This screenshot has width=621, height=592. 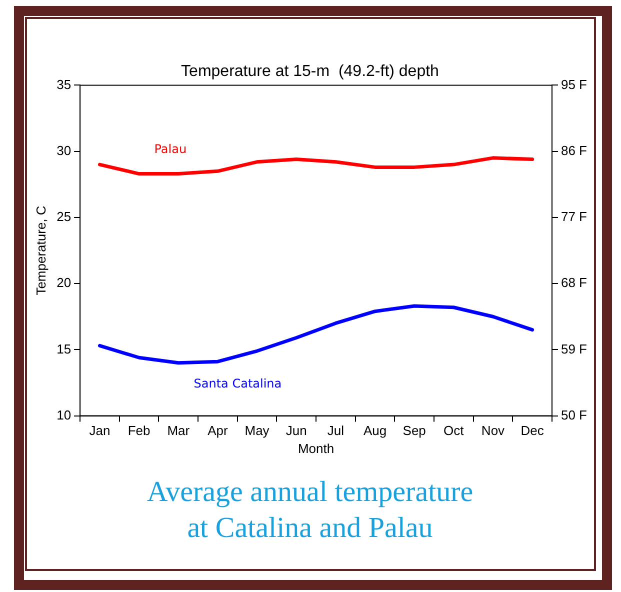 What do you see at coordinates (310, 510) in the screenshot?
I see `text: Average annual temperature at Catalina and Palau` at bounding box center [310, 510].